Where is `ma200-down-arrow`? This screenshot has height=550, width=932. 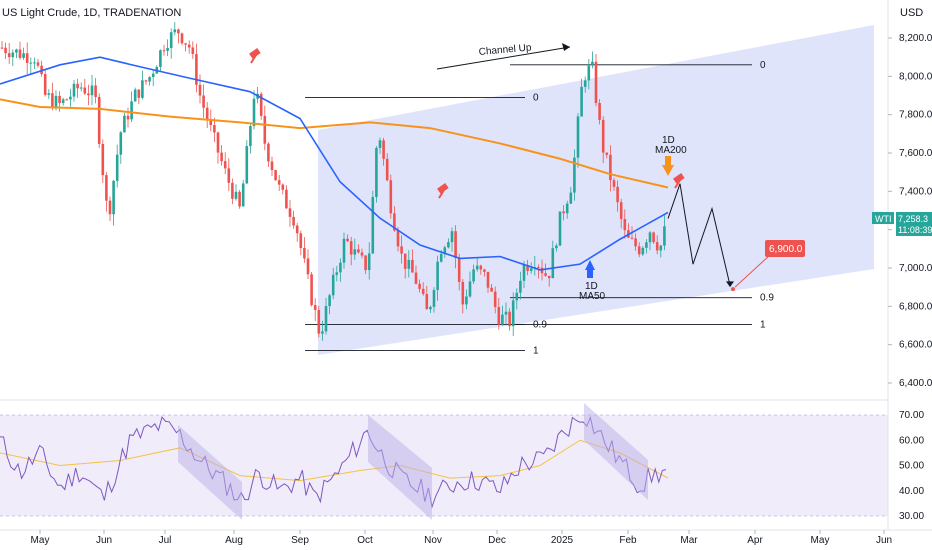 ma200-down-arrow is located at coordinates (668, 170).